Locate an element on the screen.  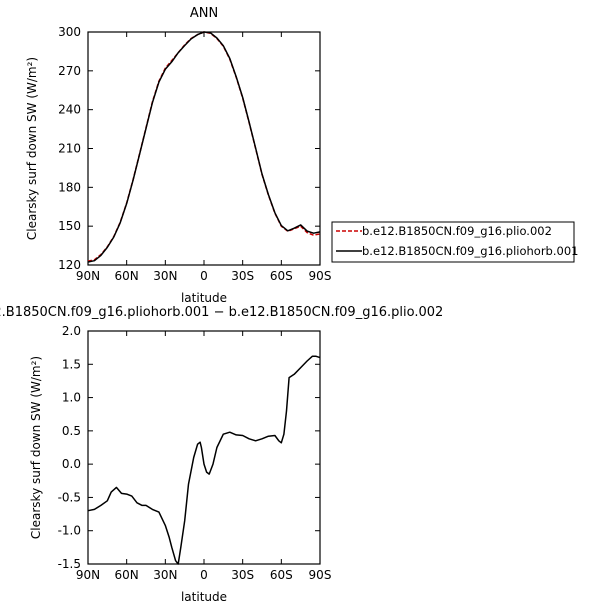
y-tick-label: 2.0 is located at coordinates (71, 331).